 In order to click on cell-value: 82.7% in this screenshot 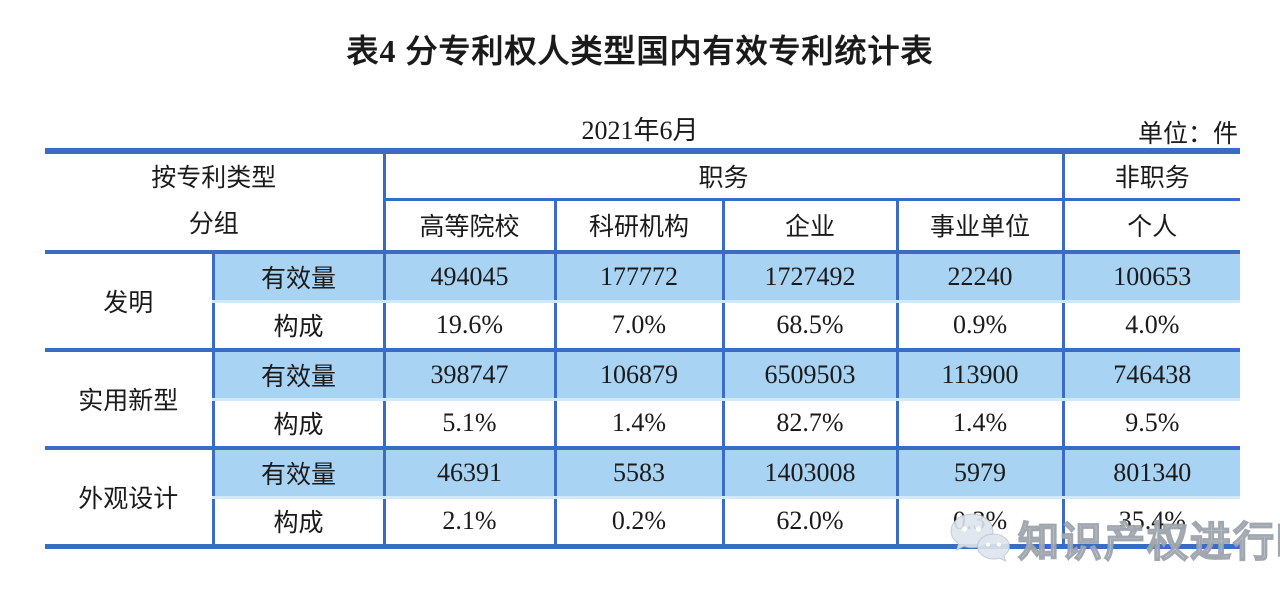, I will do `click(809, 423)`.